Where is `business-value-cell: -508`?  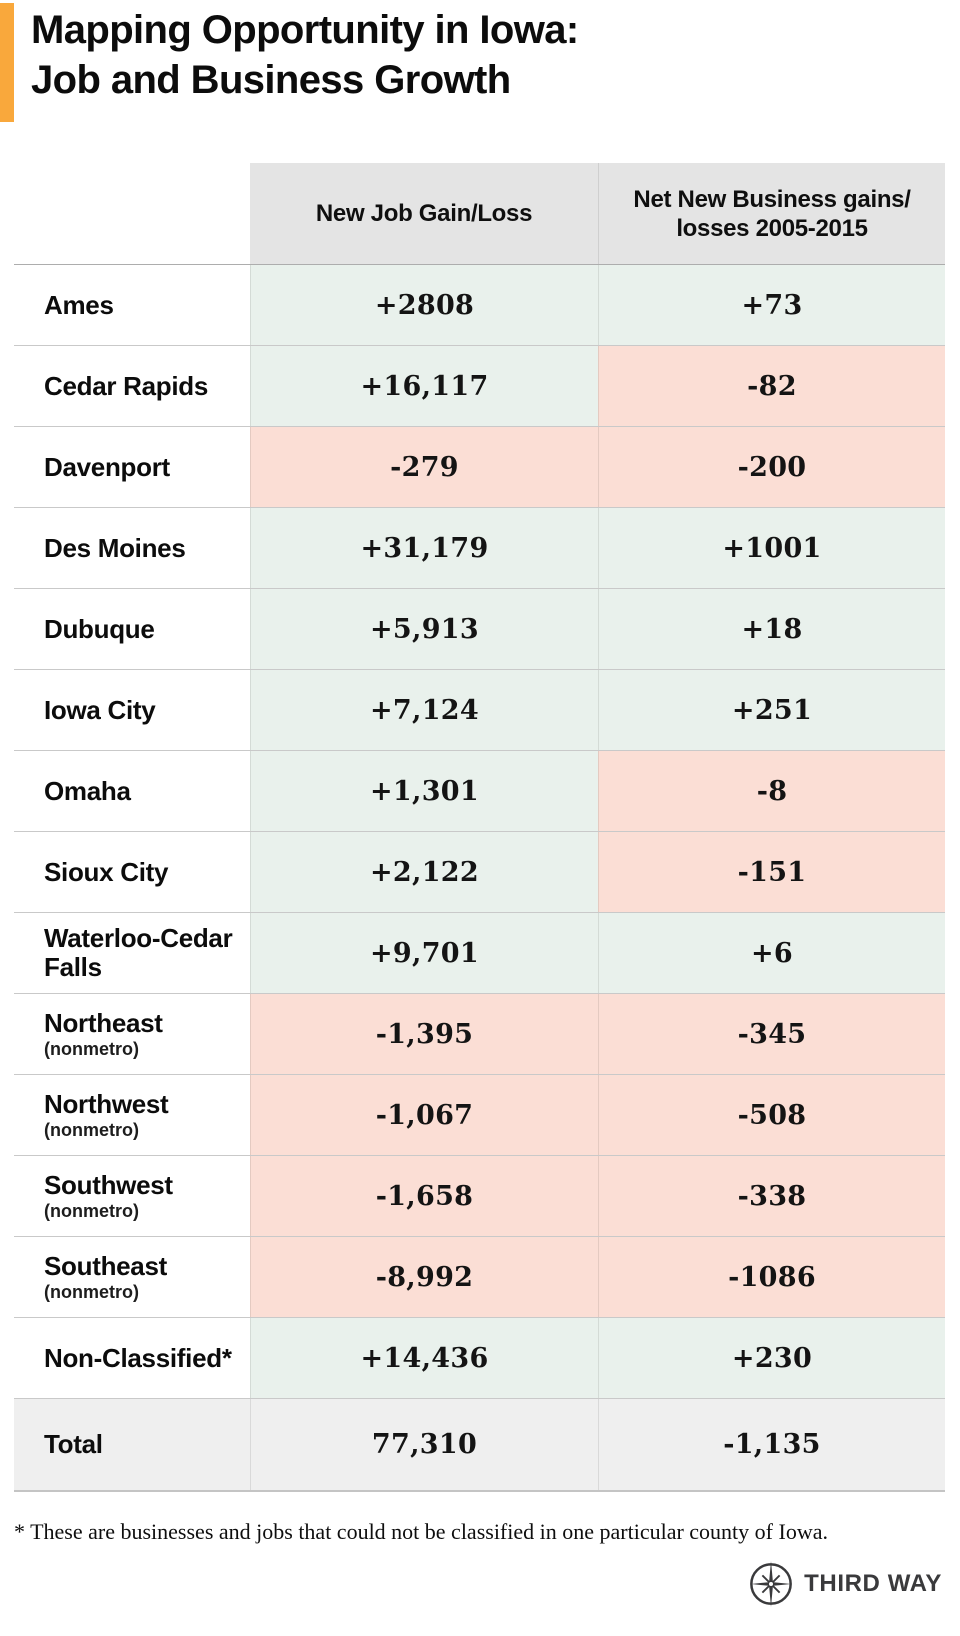
business-value-cell: -508 is located at coordinates (771, 1115).